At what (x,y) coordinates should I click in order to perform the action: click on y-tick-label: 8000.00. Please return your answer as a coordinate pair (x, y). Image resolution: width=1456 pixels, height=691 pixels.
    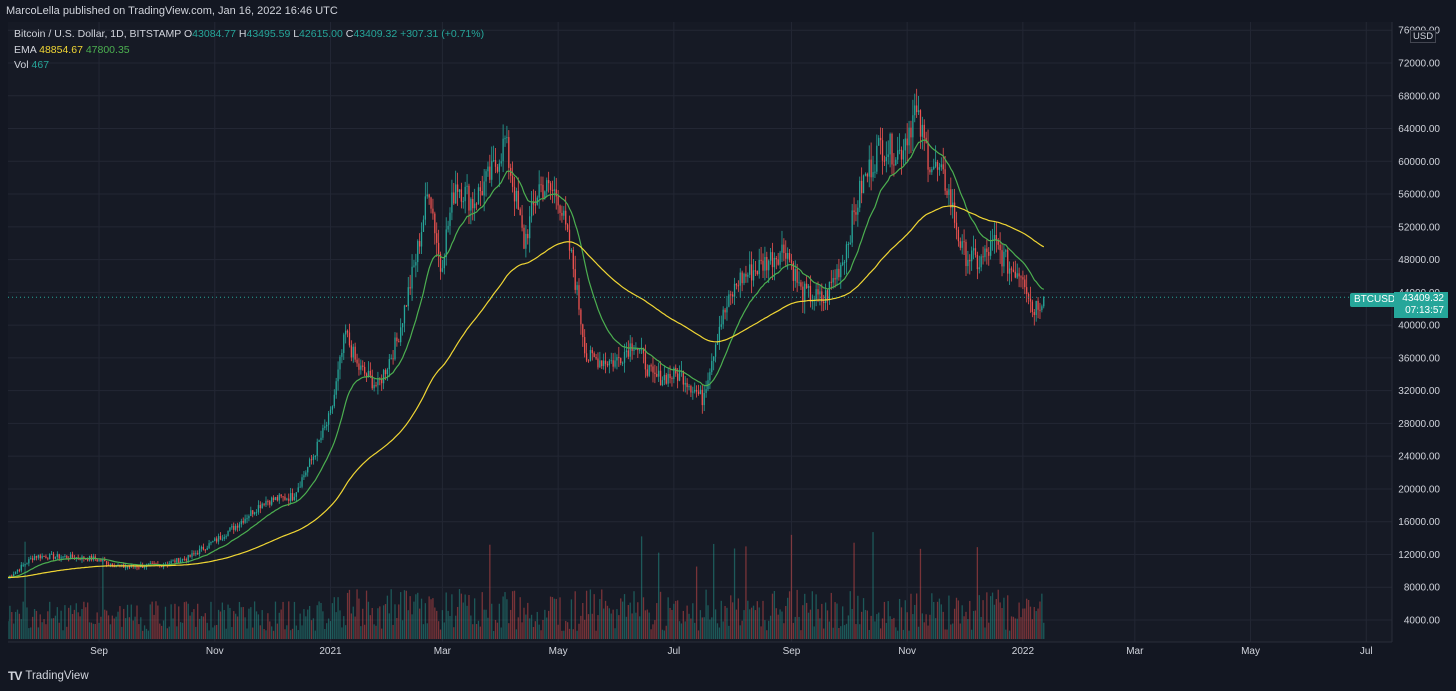
    Looking at the image, I should click on (1422, 588).